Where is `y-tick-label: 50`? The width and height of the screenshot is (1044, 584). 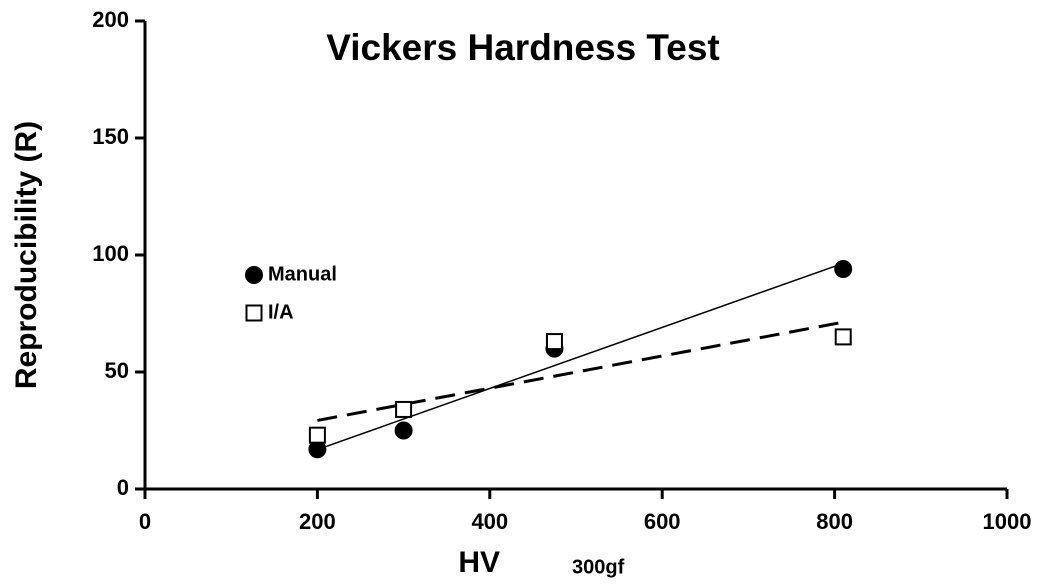
y-tick-label: 50 is located at coordinates (117, 370).